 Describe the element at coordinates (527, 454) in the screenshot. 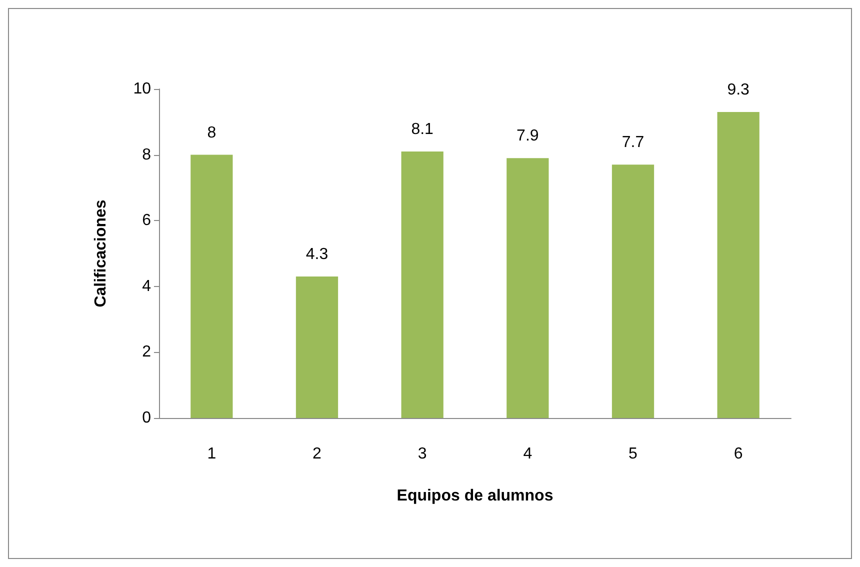

I see `x-tick-label: 4` at that location.